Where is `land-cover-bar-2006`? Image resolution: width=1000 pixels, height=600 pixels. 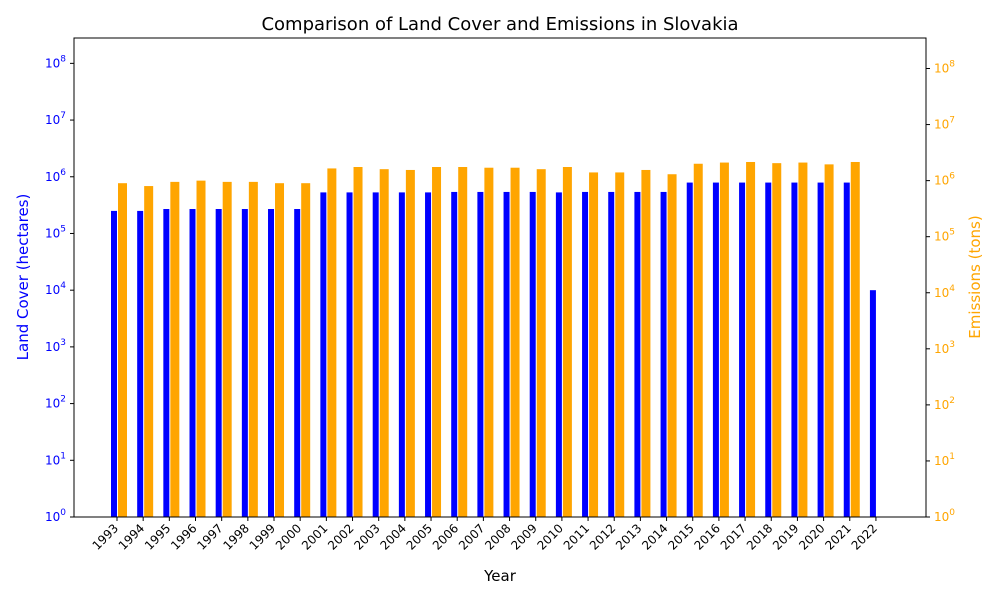
land-cover-bar-2006 is located at coordinates (454, 354).